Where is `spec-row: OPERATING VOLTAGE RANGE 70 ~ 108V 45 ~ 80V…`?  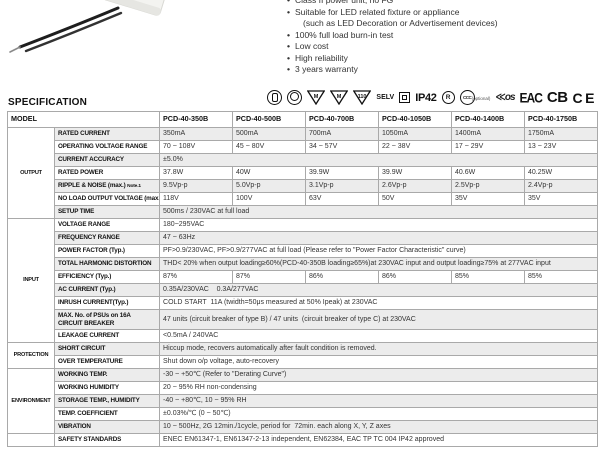
spec-row: OPERATING VOLTAGE RANGE 70 ~ 108V 45 ~ 80V… is located at coordinates (303, 147).